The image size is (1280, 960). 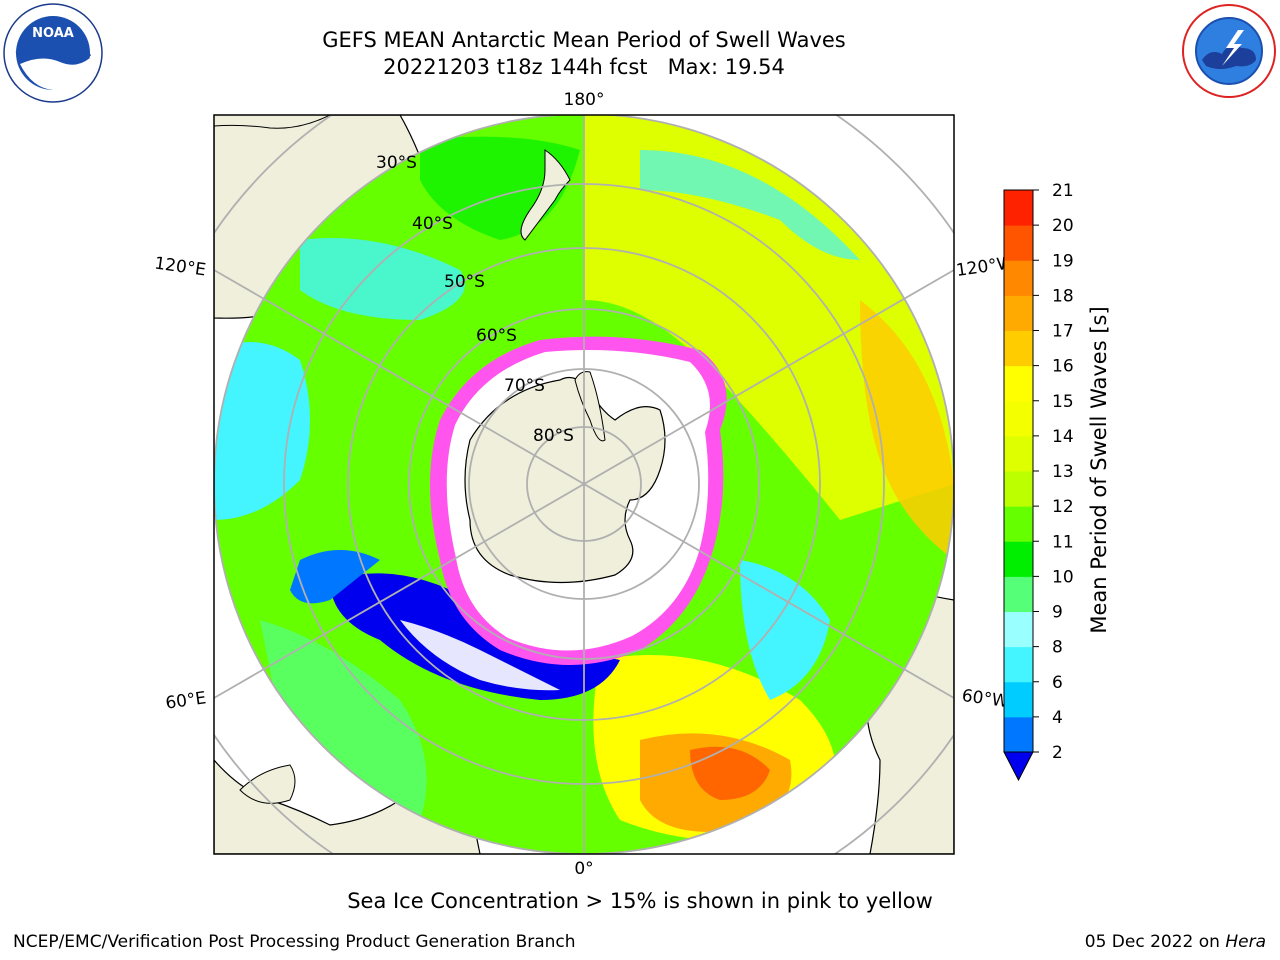 I want to click on lon-label-0: 0°, so click(x=583, y=869).